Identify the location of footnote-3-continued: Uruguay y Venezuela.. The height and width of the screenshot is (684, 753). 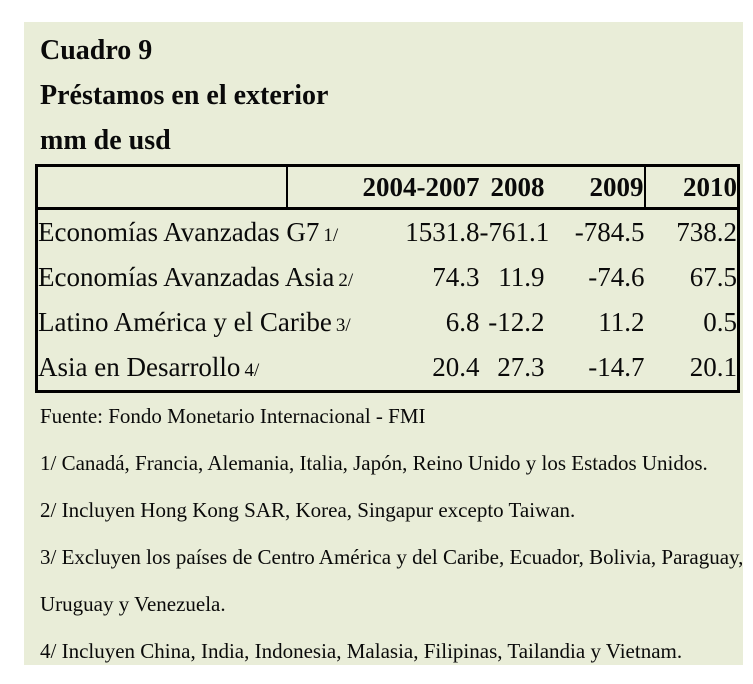
(133, 604).